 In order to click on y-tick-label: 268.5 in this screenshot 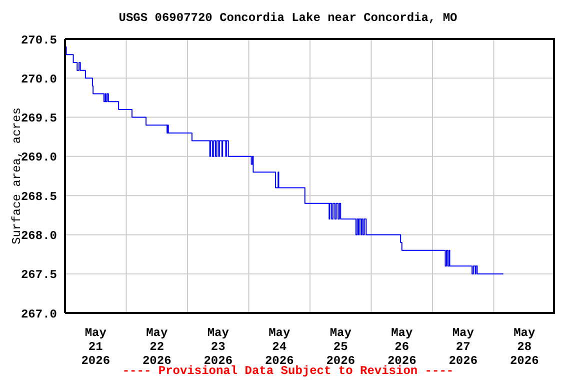, I will do `click(38, 197)`.